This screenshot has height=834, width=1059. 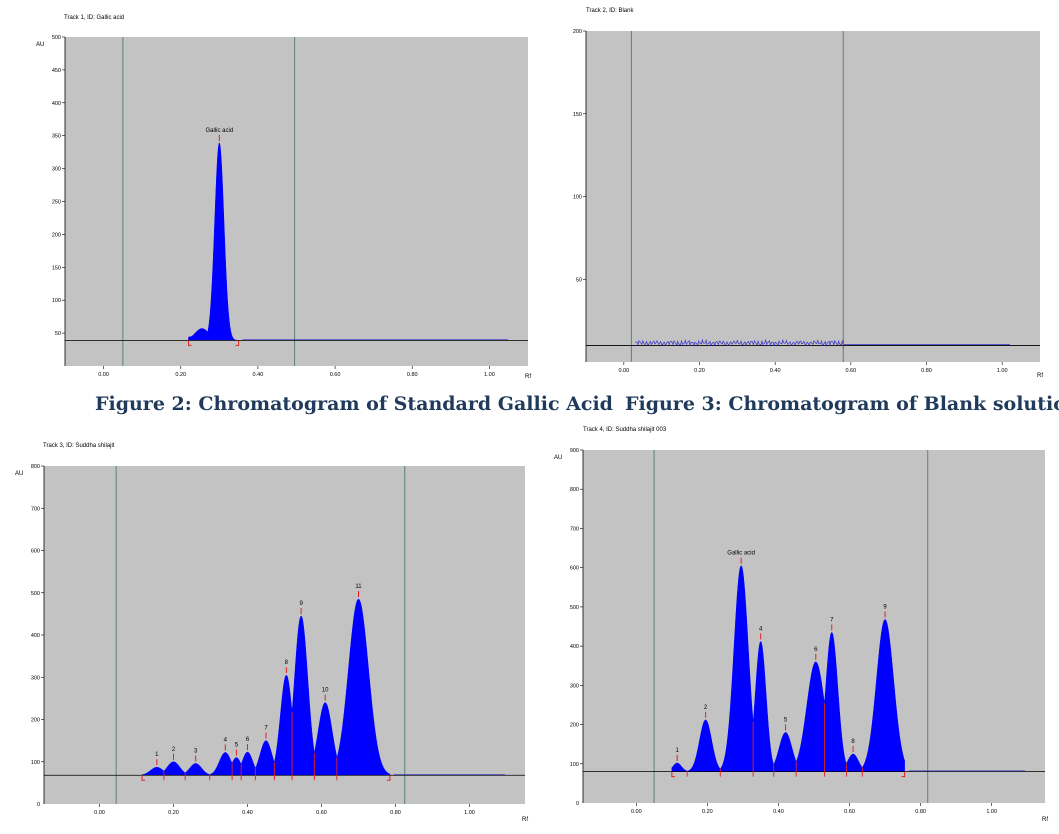 I want to click on peak-label: 11, so click(x=358, y=587).